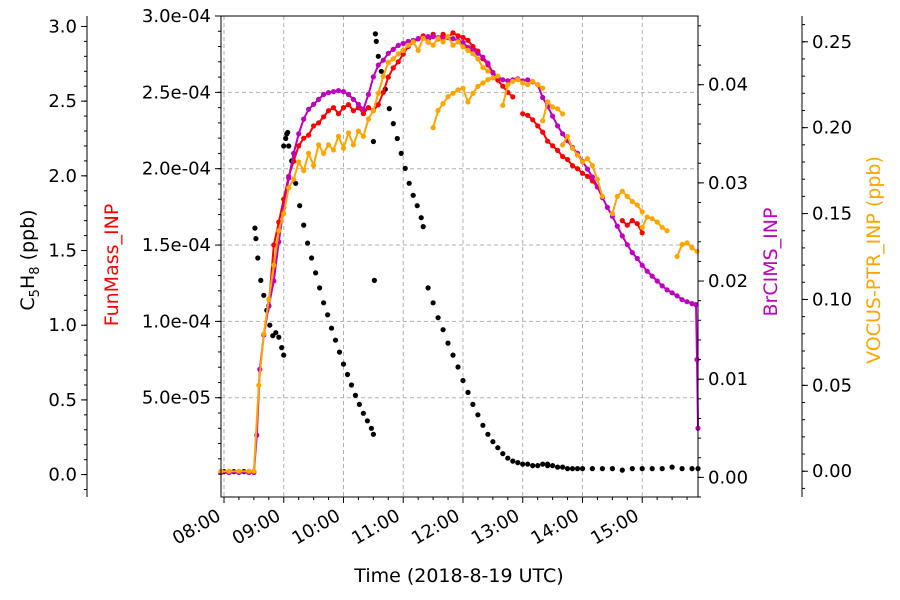 This screenshot has height=600, width=900. Describe the element at coordinates (30, 259) in the screenshot. I see `c5h8-axis-title: C5H8 (ppb)` at that location.